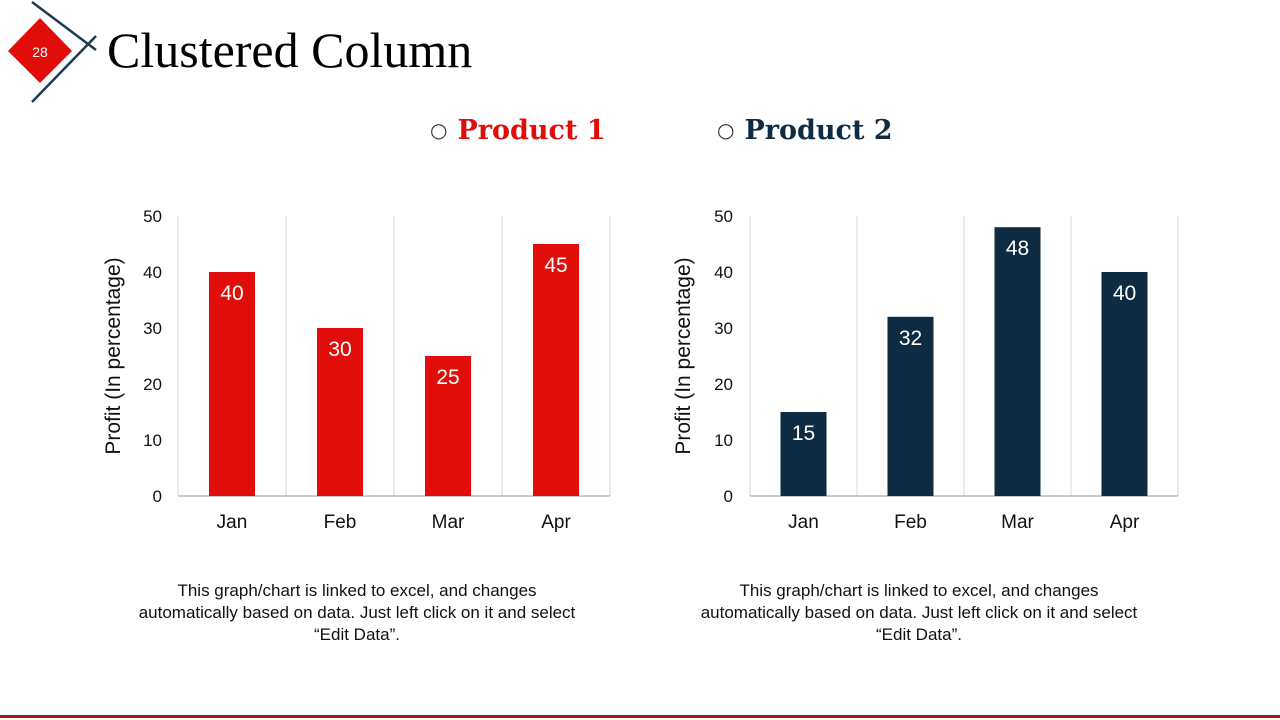 This screenshot has width=1280, height=720. I want to click on data-label: 30, so click(339, 349).